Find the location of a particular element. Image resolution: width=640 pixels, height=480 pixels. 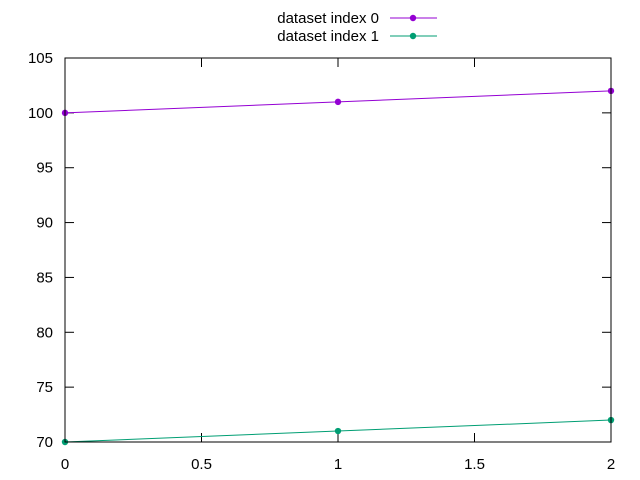

y-tick-label: 75 is located at coordinates (44, 387).